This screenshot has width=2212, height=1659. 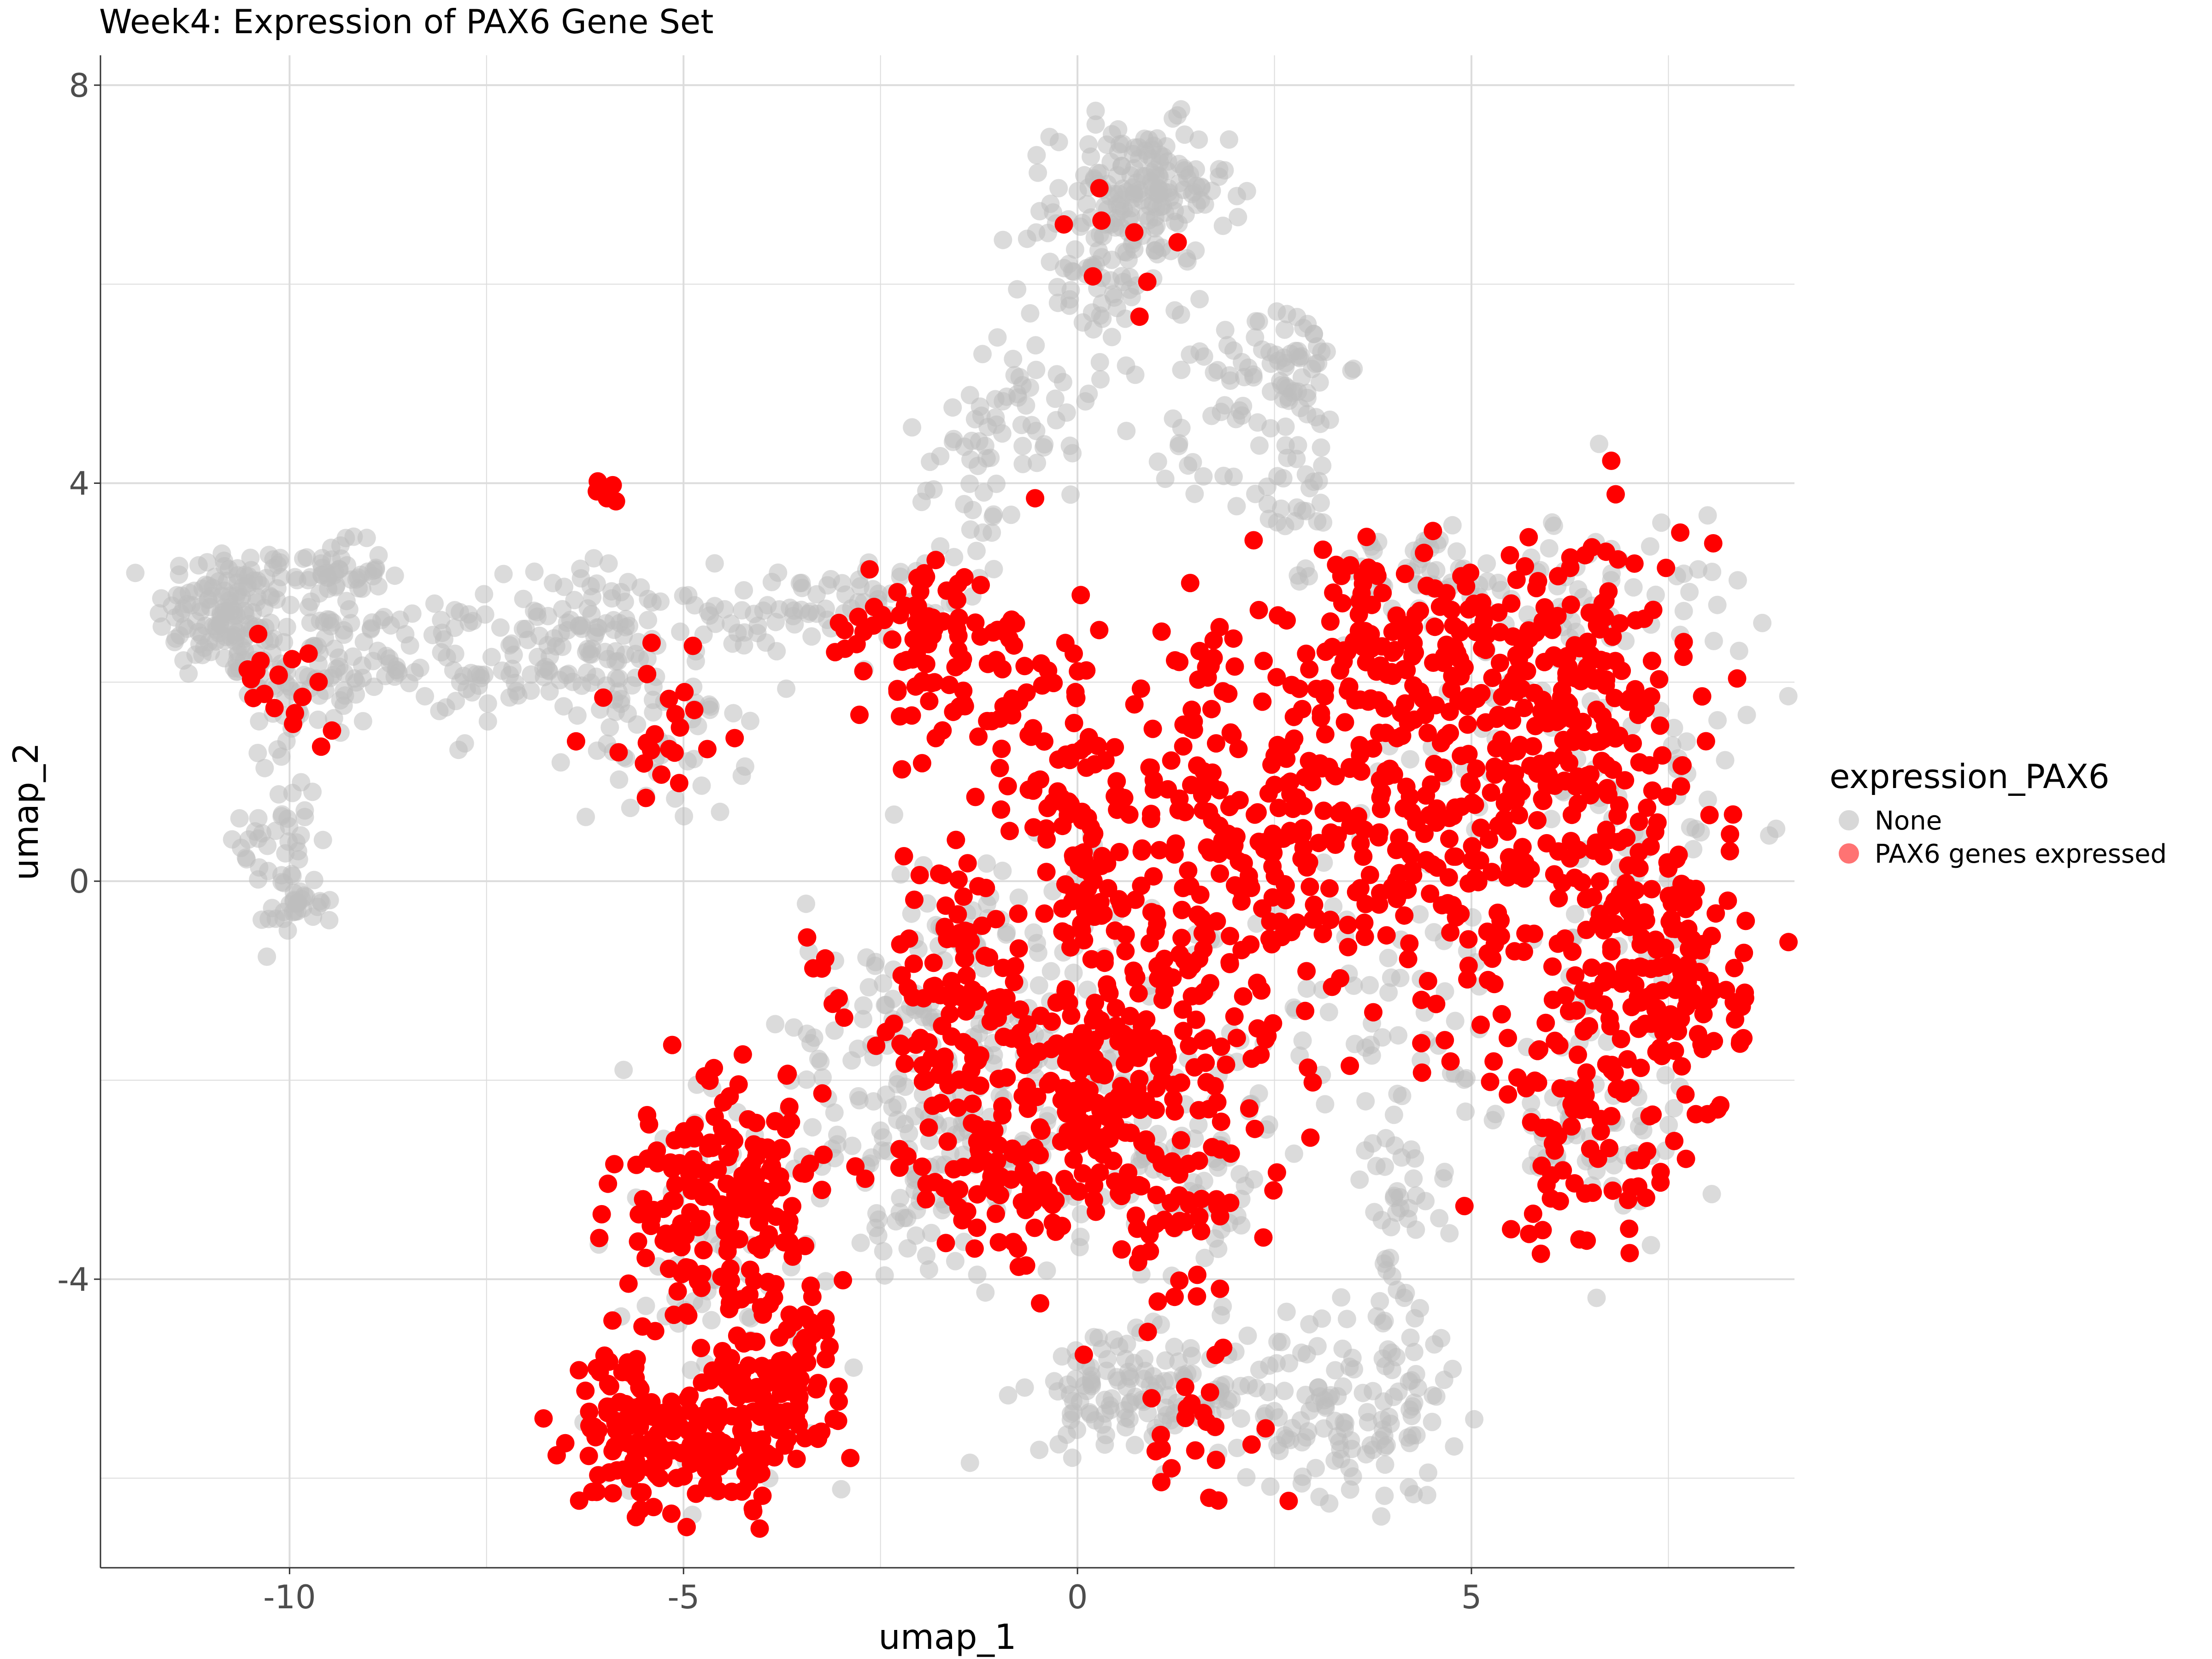 I want to click on y-tick-label: 8, so click(x=79, y=86).